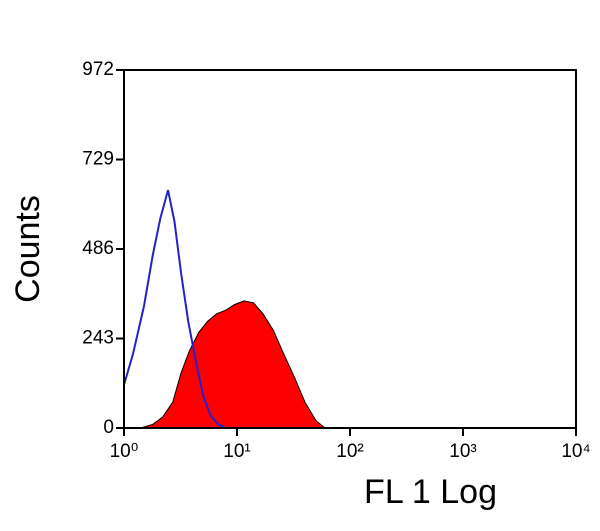 This screenshot has height=531, width=600. I want to click on y-tick-label: 0, so click(108, 427).